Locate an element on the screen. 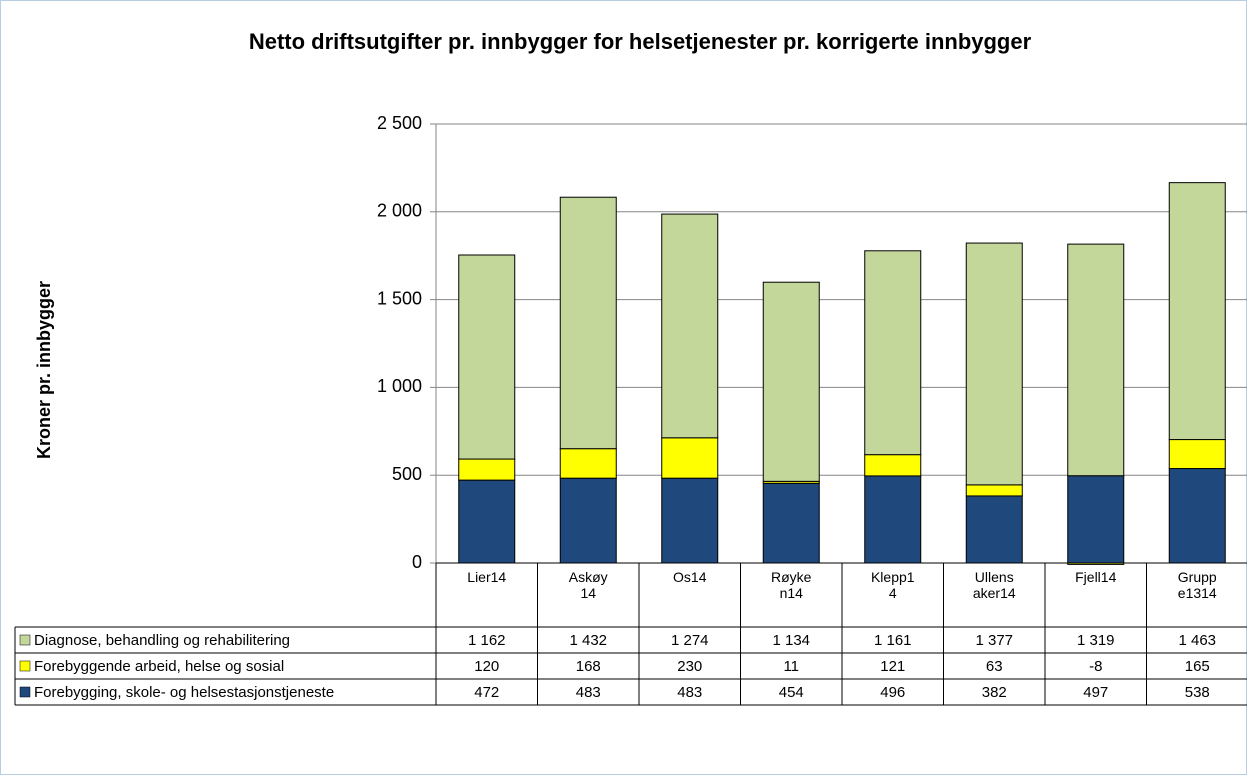 The image size is (1247, 775). table-value: 168 is located at coordinates (588, 666).